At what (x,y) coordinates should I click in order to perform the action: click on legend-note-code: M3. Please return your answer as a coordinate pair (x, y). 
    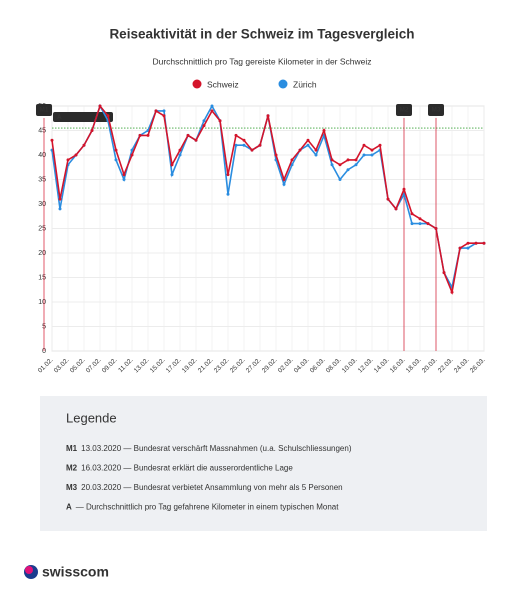
    Looking at the image, I should click on (72, 487).